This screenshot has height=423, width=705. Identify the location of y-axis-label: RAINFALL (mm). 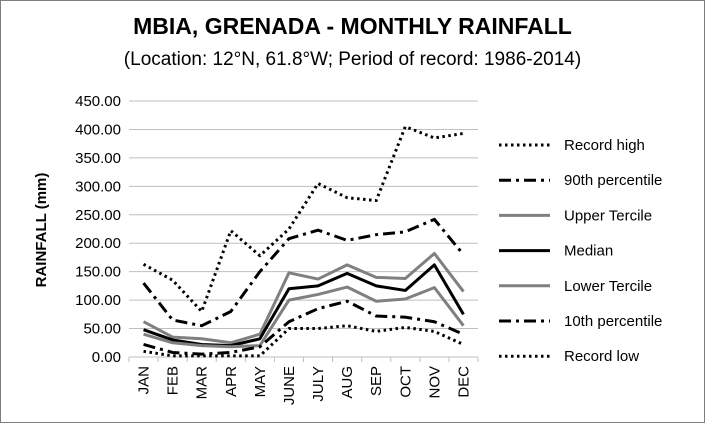
(41, 230).